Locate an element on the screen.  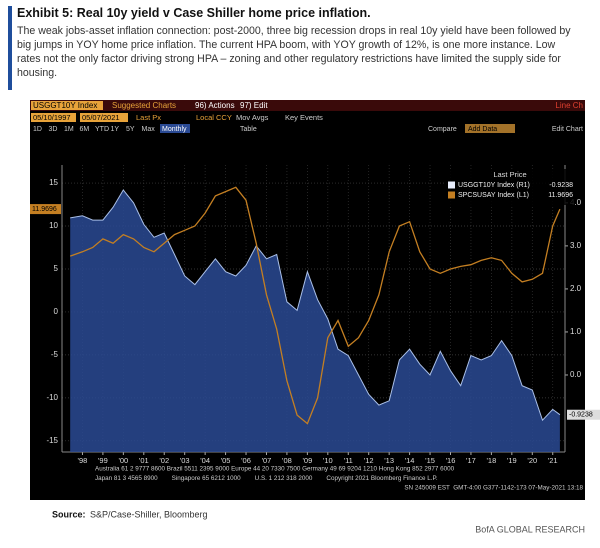
x-tick-label: '09 is located at coordinates (307, 460).